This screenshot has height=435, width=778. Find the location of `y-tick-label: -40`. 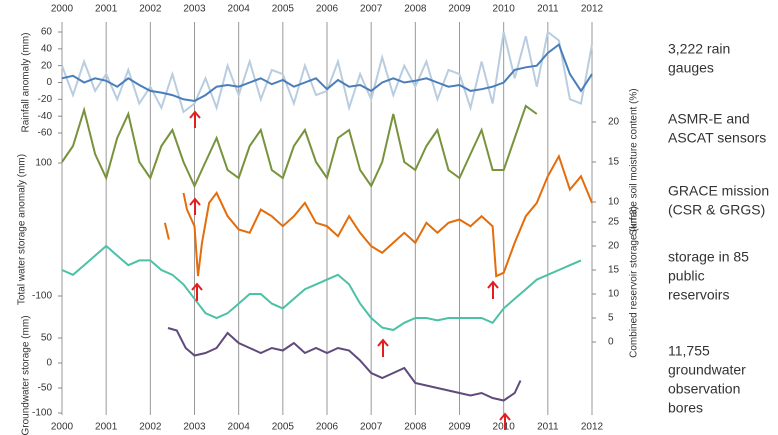

y-tick-label: -40 is located at coordinates (45, 116).